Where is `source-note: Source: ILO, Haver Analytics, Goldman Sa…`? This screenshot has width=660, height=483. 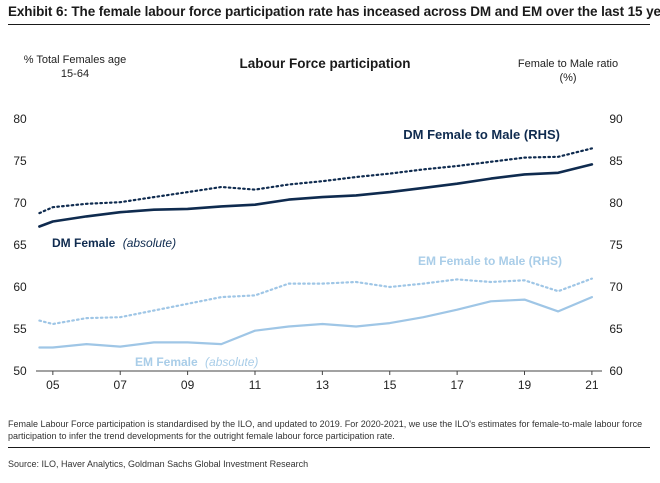
source-note: Source: ILO, Haver Analytics, Goldman Sa… is located at coordinates (158, 464).